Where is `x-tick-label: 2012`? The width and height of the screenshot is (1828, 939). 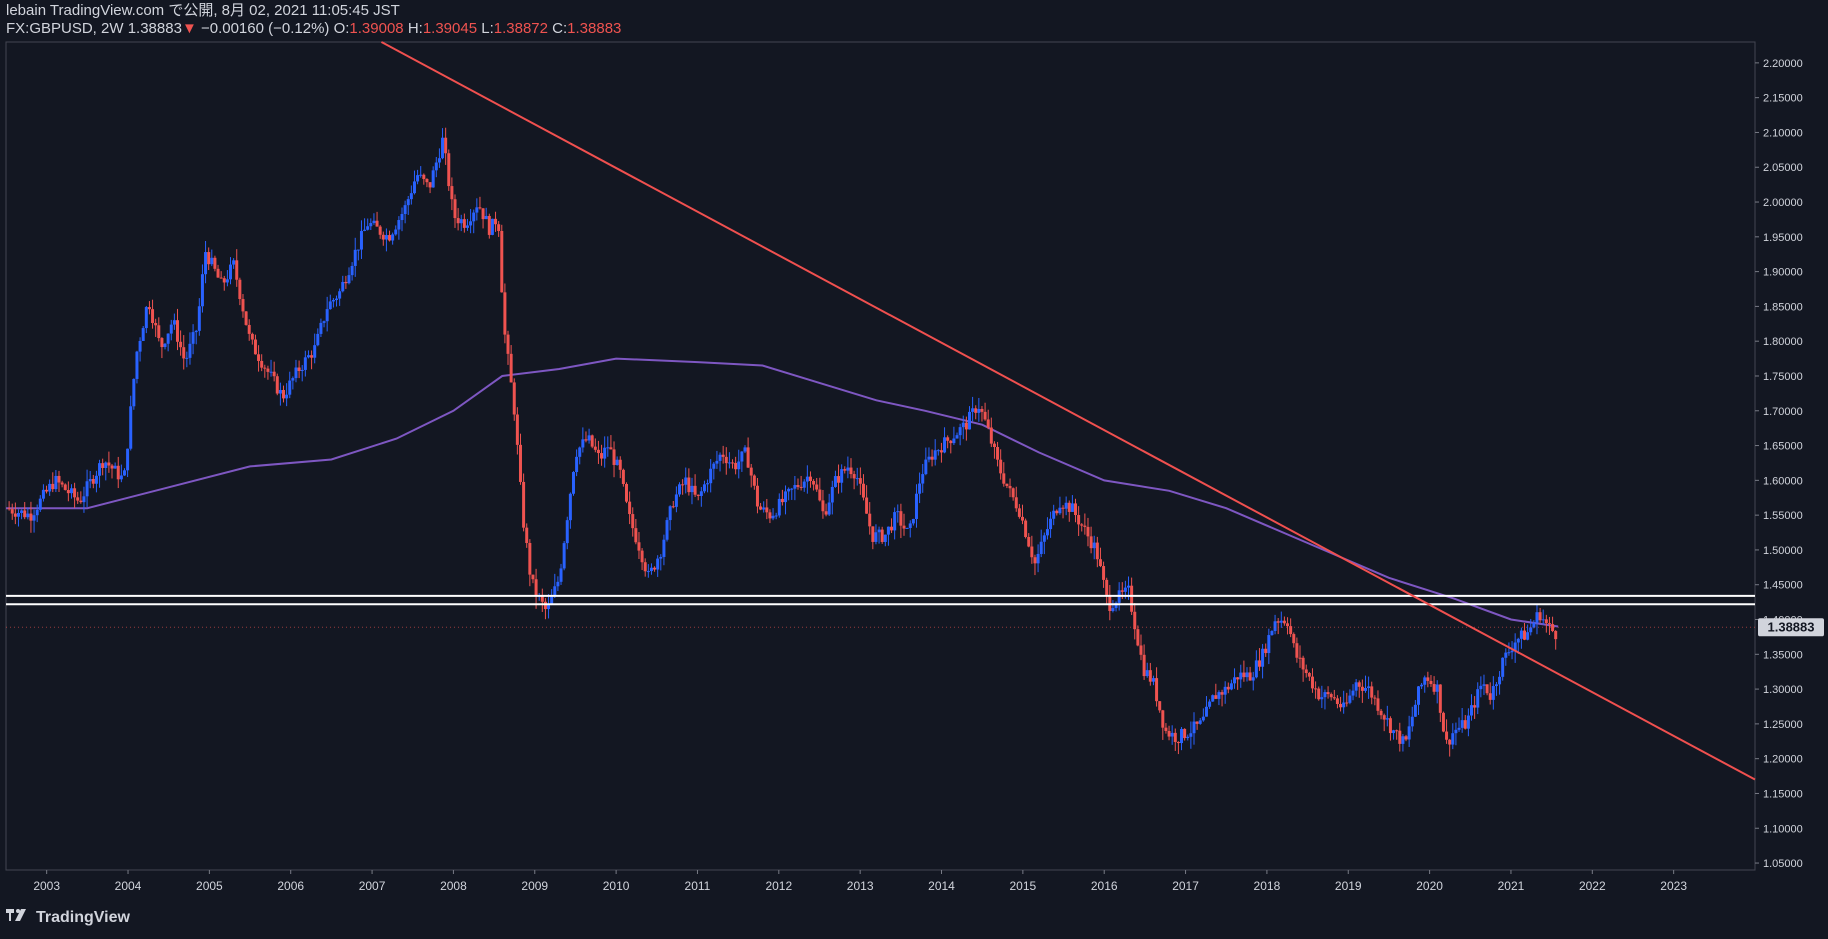 x-tick-label: 2012 is located at coordinates (778, 886).